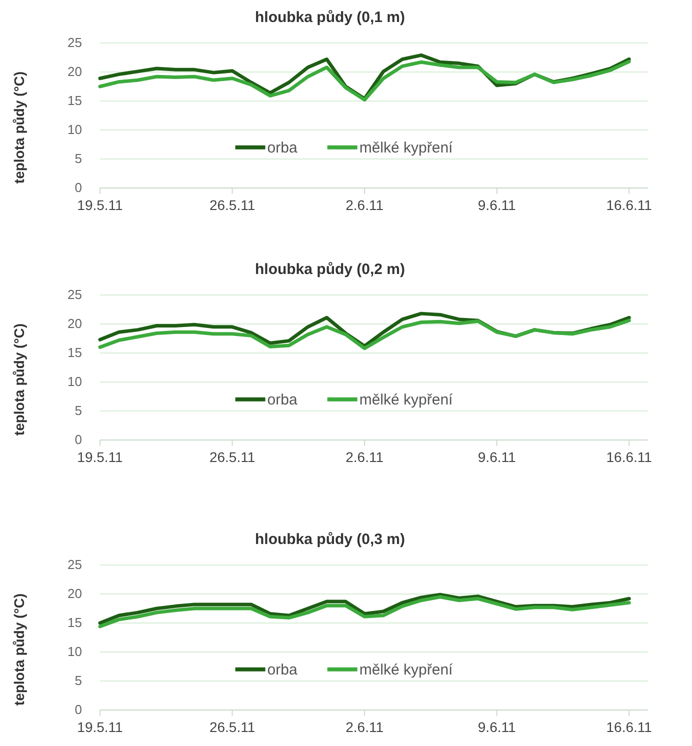  Describe the element at coordinates (330, 539) in the screenshot. I see `chart-title: hloubka půdy (0,3 m)` at that location.